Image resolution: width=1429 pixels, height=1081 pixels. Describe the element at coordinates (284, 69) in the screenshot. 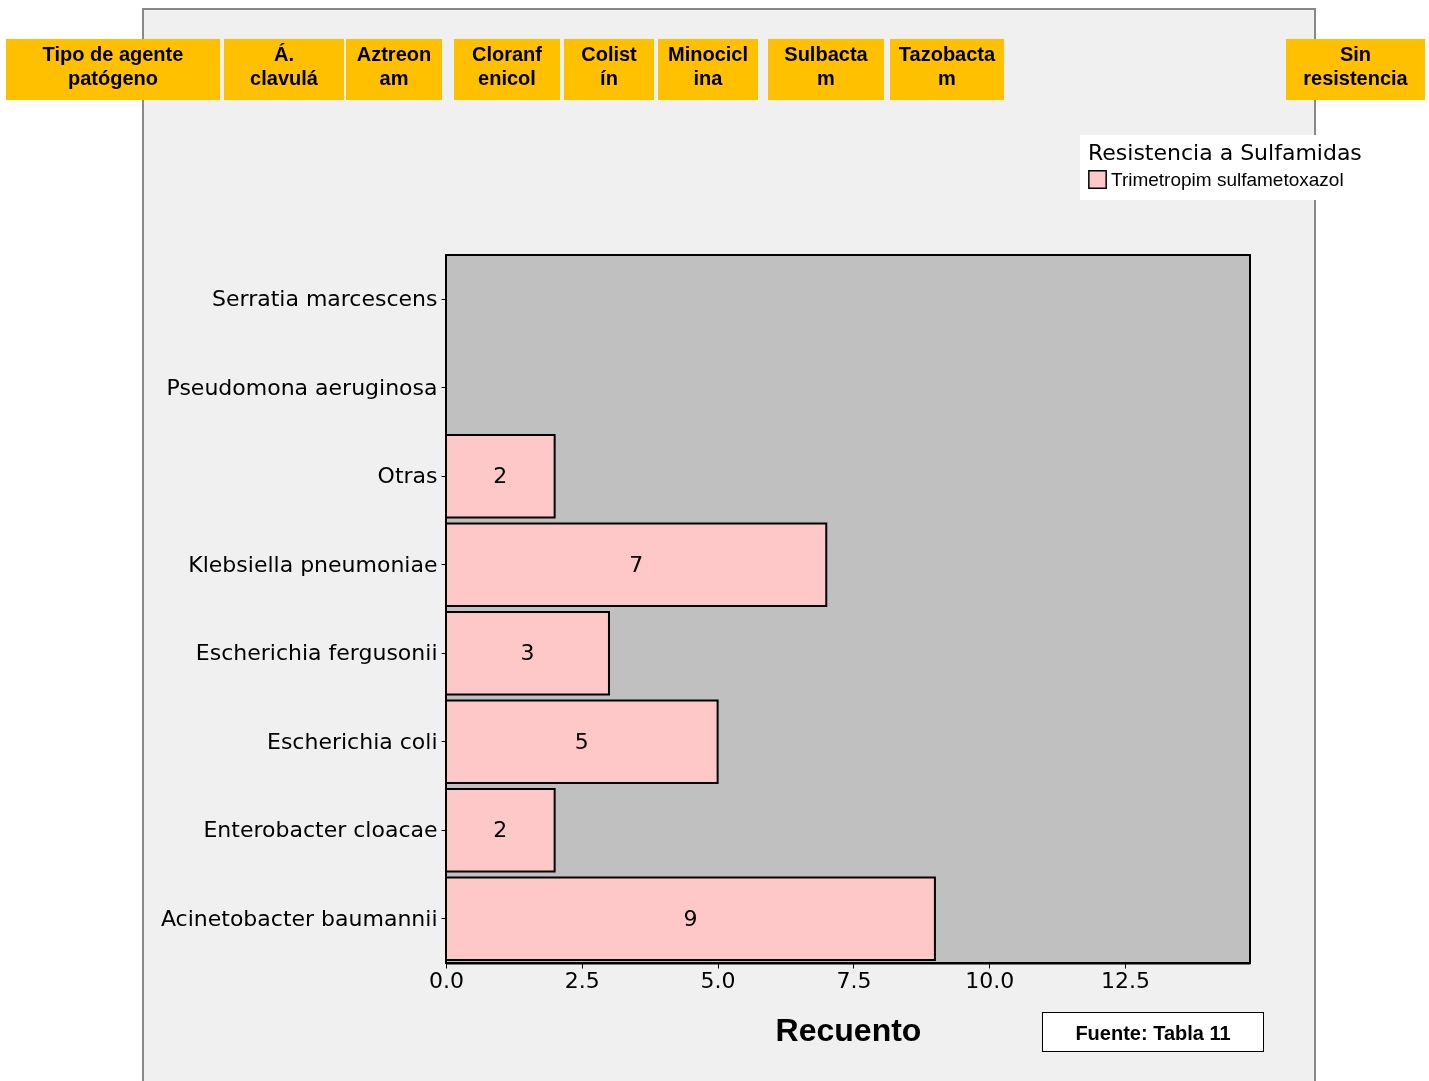

I see `text: Á. clavulá` at that location.